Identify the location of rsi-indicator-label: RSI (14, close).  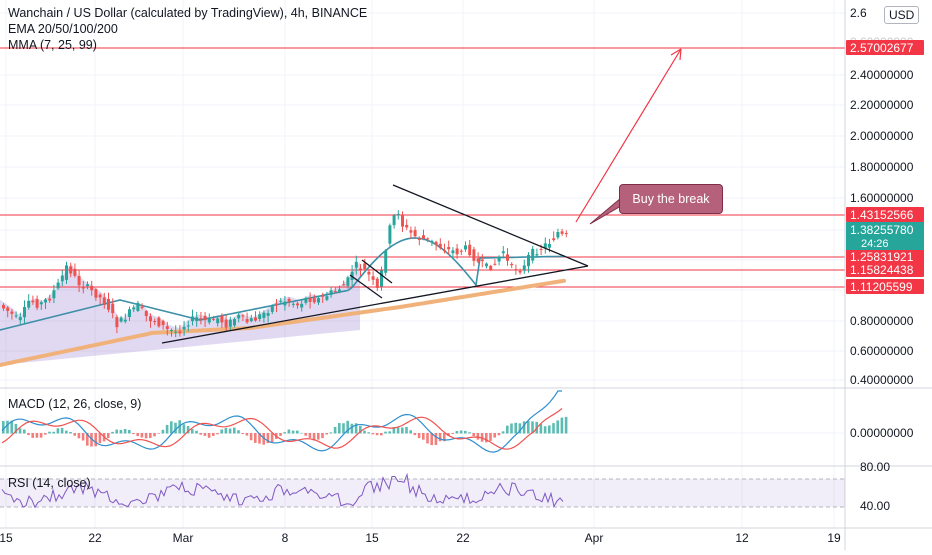
(49, 483).